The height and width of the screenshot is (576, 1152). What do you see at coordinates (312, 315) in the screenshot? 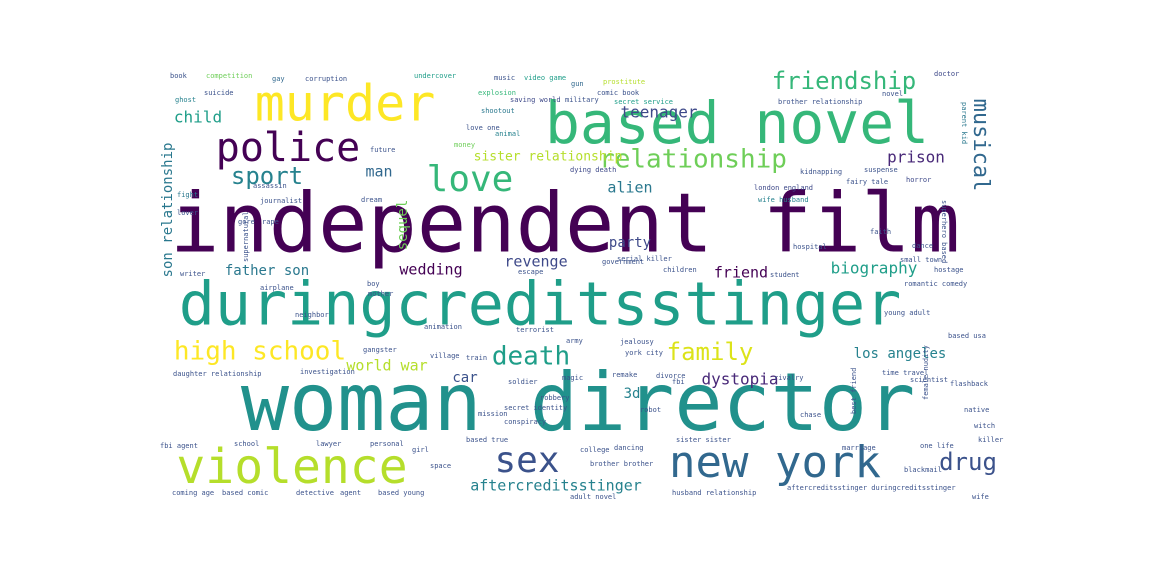
I see `word: neighbor` at bounding box center [312, 315].